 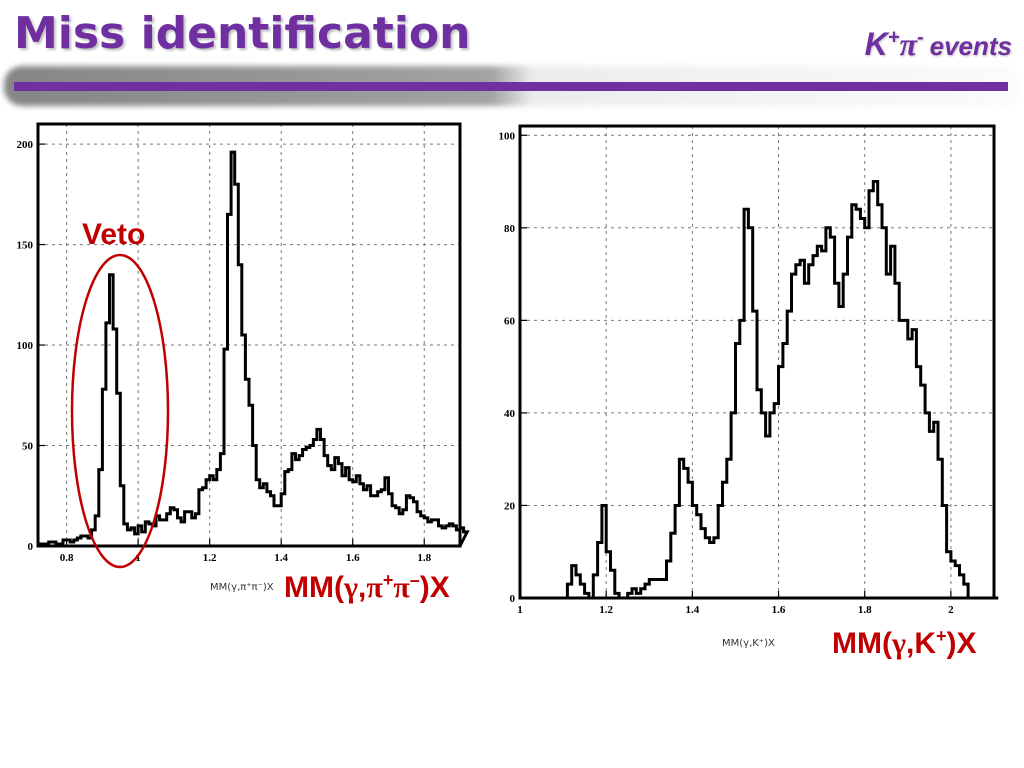 What do you see at coordinates (510, 506) in the screenshot?
I see `y-tick-label: 20` at bounding box center [510, 506].